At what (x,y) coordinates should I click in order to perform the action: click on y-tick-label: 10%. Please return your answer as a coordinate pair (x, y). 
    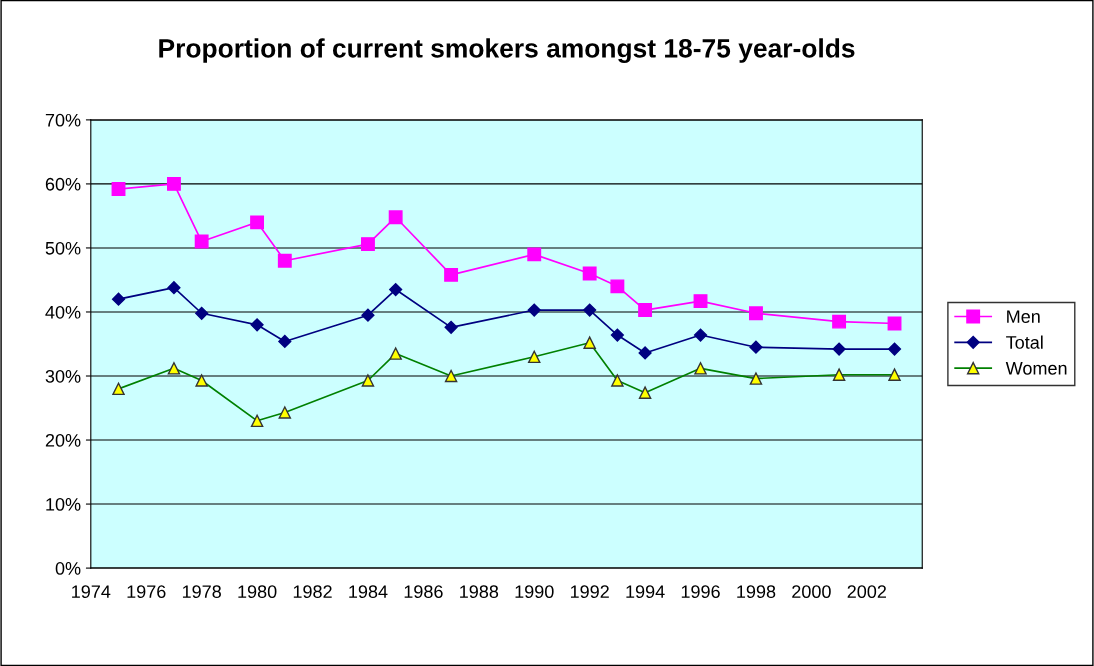
    Looking at the image, I should click on (63, 504).